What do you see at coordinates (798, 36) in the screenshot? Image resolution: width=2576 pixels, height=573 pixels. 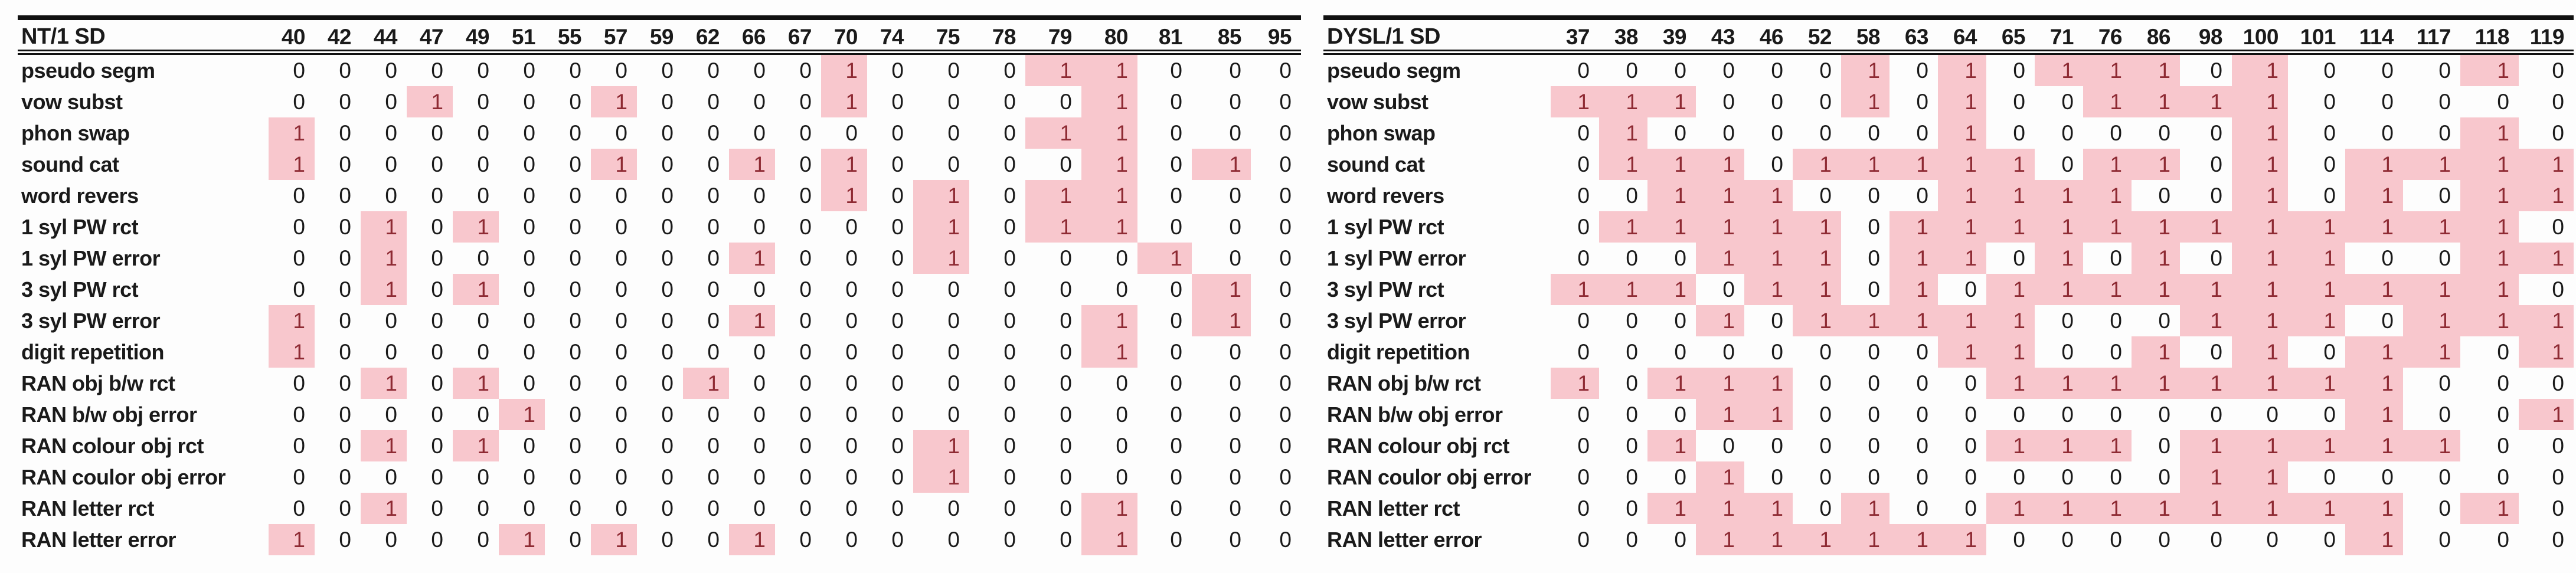 I see `column-header: 67` at bounding box center [798, 36].